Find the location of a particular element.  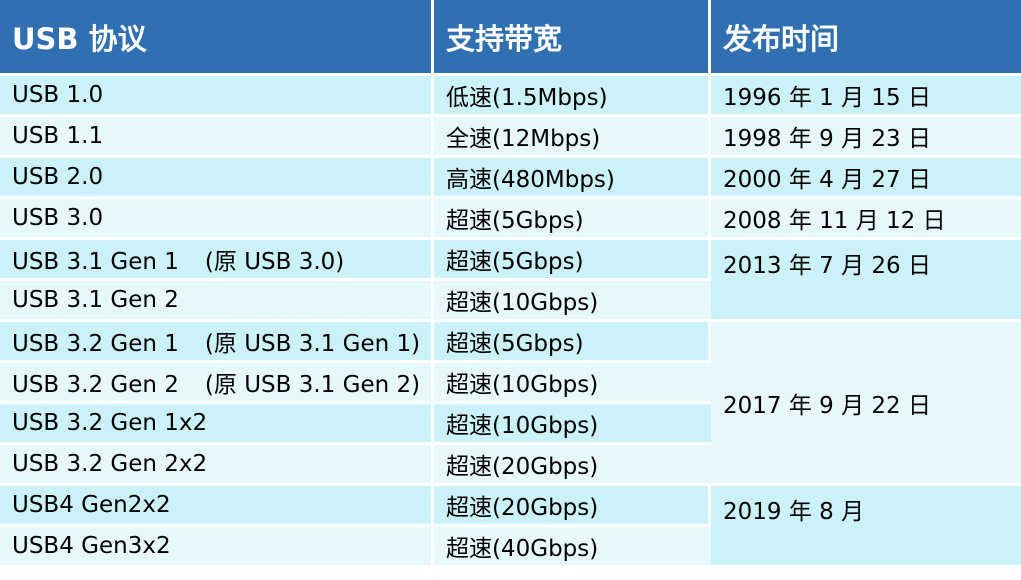

protocol-cell: USB 2.0 is located at coordinates (217, 178).